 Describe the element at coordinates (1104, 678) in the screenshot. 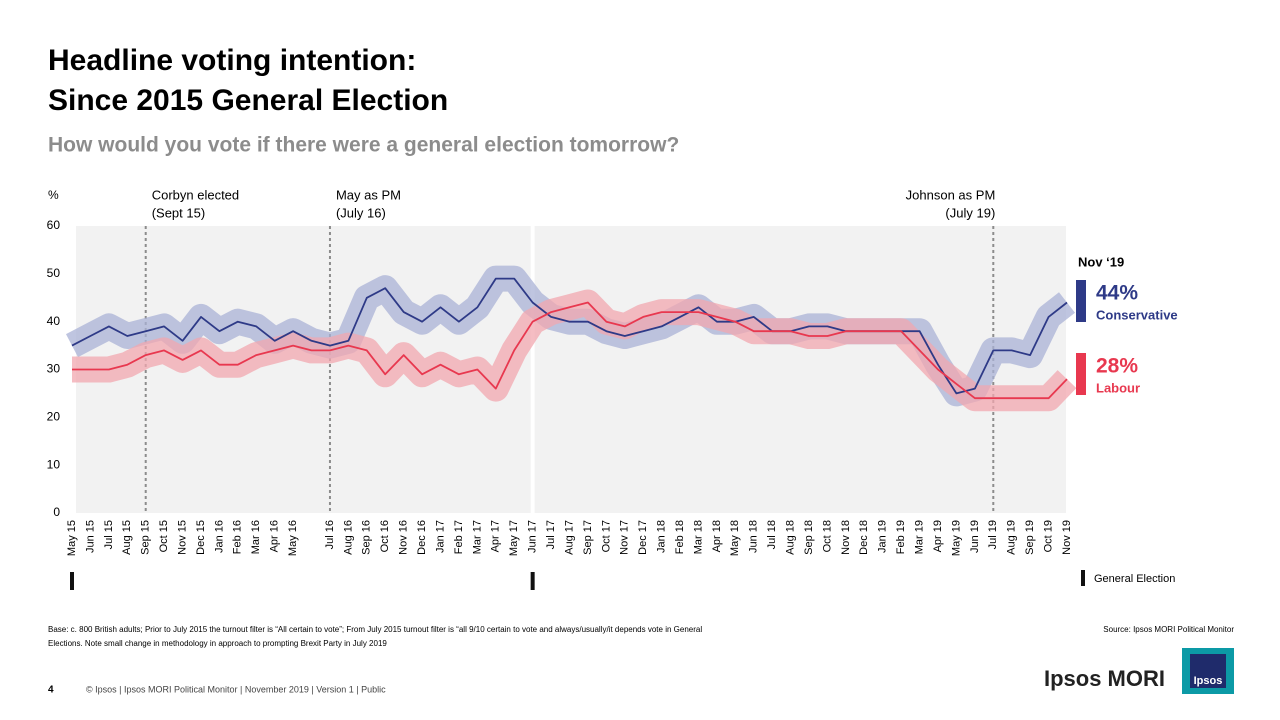

I see `logo: Ipsos MORI` at that location.